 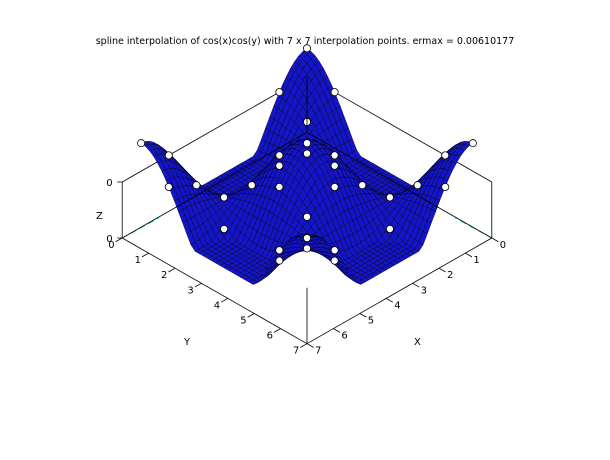 What do you see at coordinates (344, 336) in the screenshot?
I see `x-tick-label: 6` at bounding box center [344, 336].